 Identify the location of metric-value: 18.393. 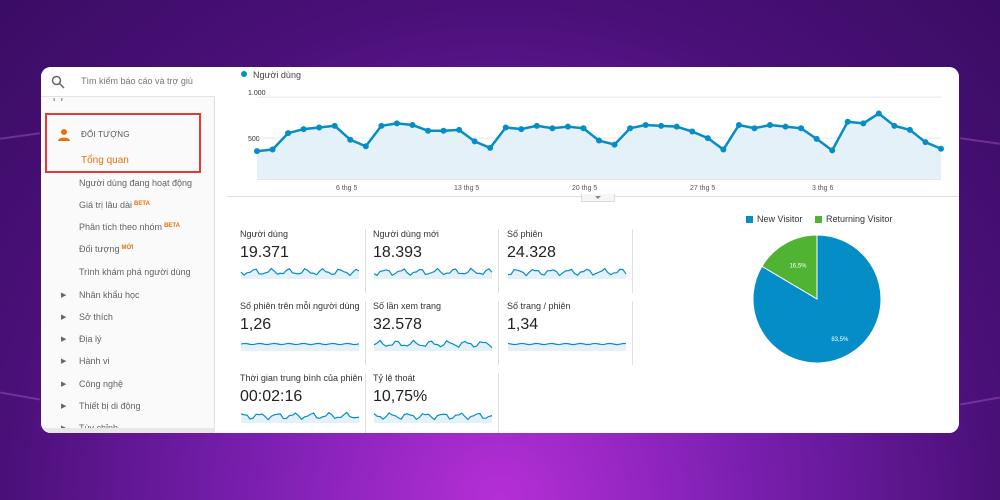
(397, 252).